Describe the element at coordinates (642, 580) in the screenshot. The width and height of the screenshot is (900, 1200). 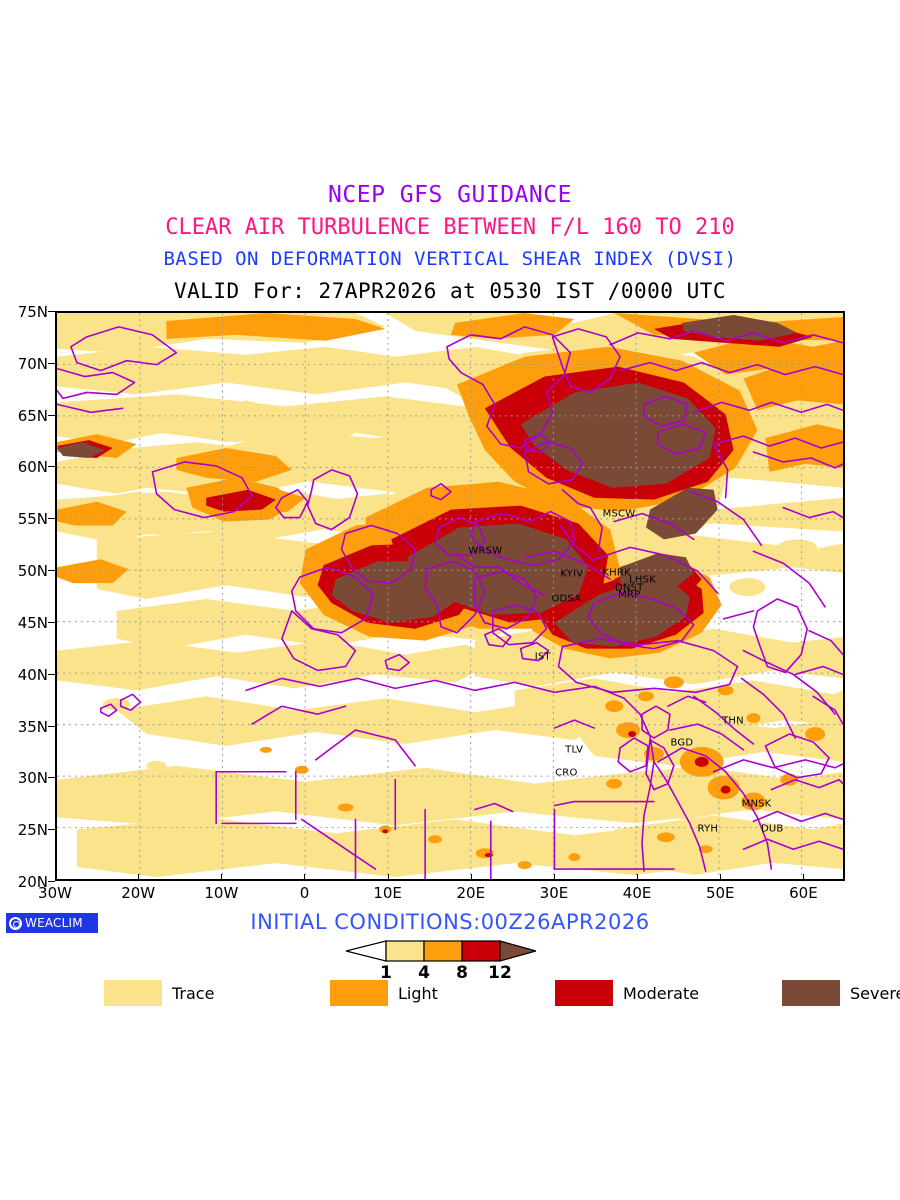
I see `city-label-lhsk: LHSK` at that location.